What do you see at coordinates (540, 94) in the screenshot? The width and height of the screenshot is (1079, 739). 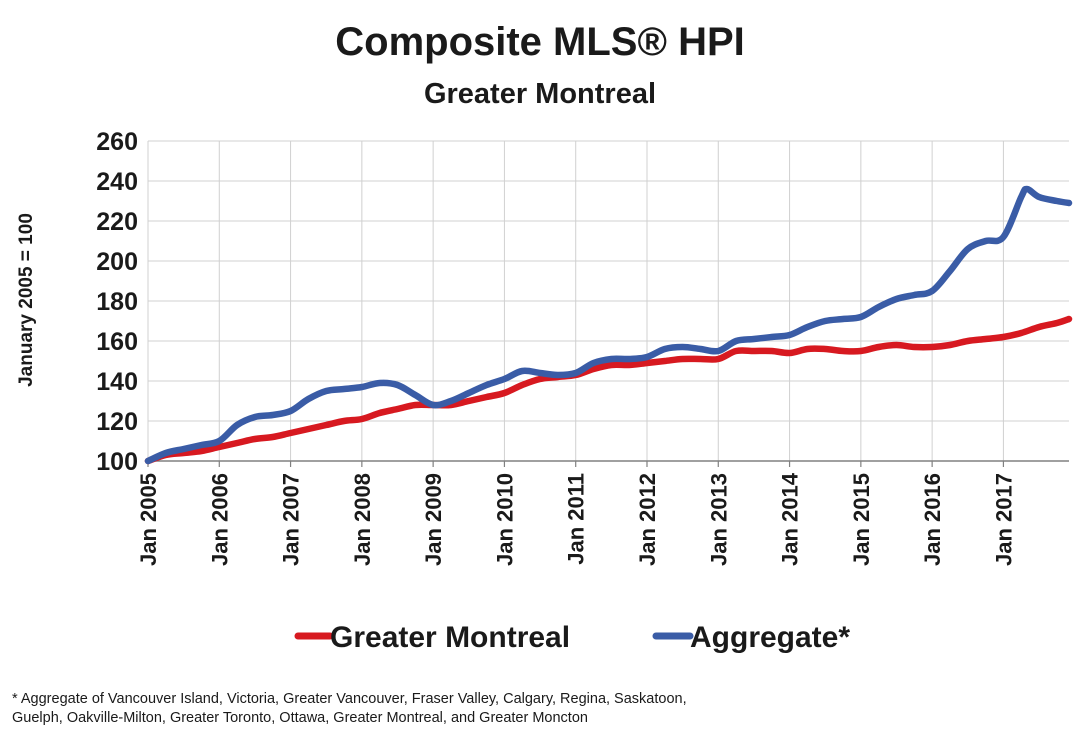 I see `chart-subtitle: Greater Montreal` at bounding box center [540, 94].